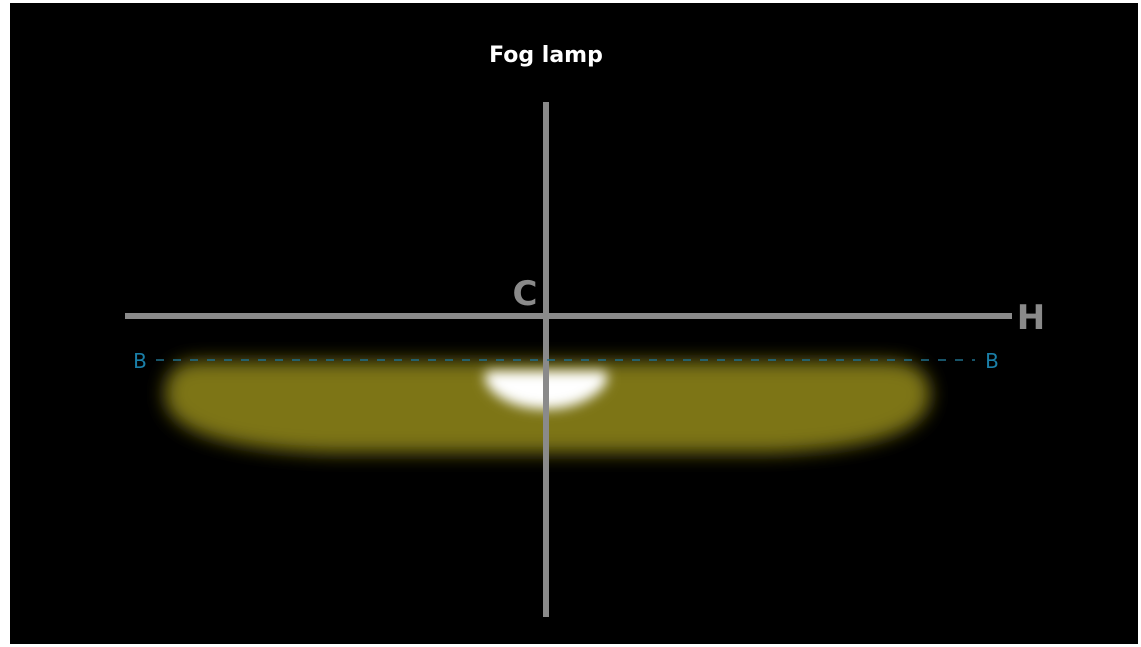 The width and height of the screenshot is (1141, 647). I want to click on cutoff-left-label: B, so click(140, 361).